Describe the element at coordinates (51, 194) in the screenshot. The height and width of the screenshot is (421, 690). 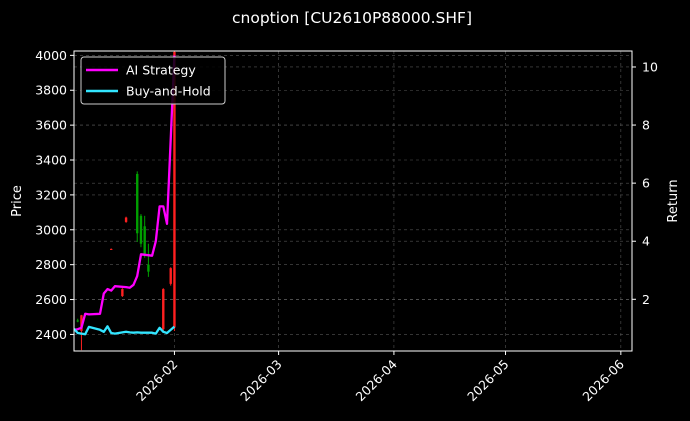
I see `y-left-tick-label: 3200` at that location.